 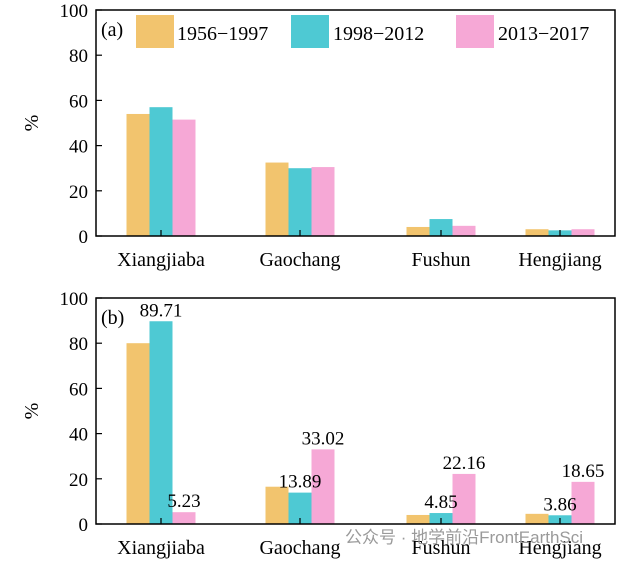 What do you see at coordinates (112, 30) in the screenshot?
I see `panel-a-label: (a)` at bounding box center [112, 30].